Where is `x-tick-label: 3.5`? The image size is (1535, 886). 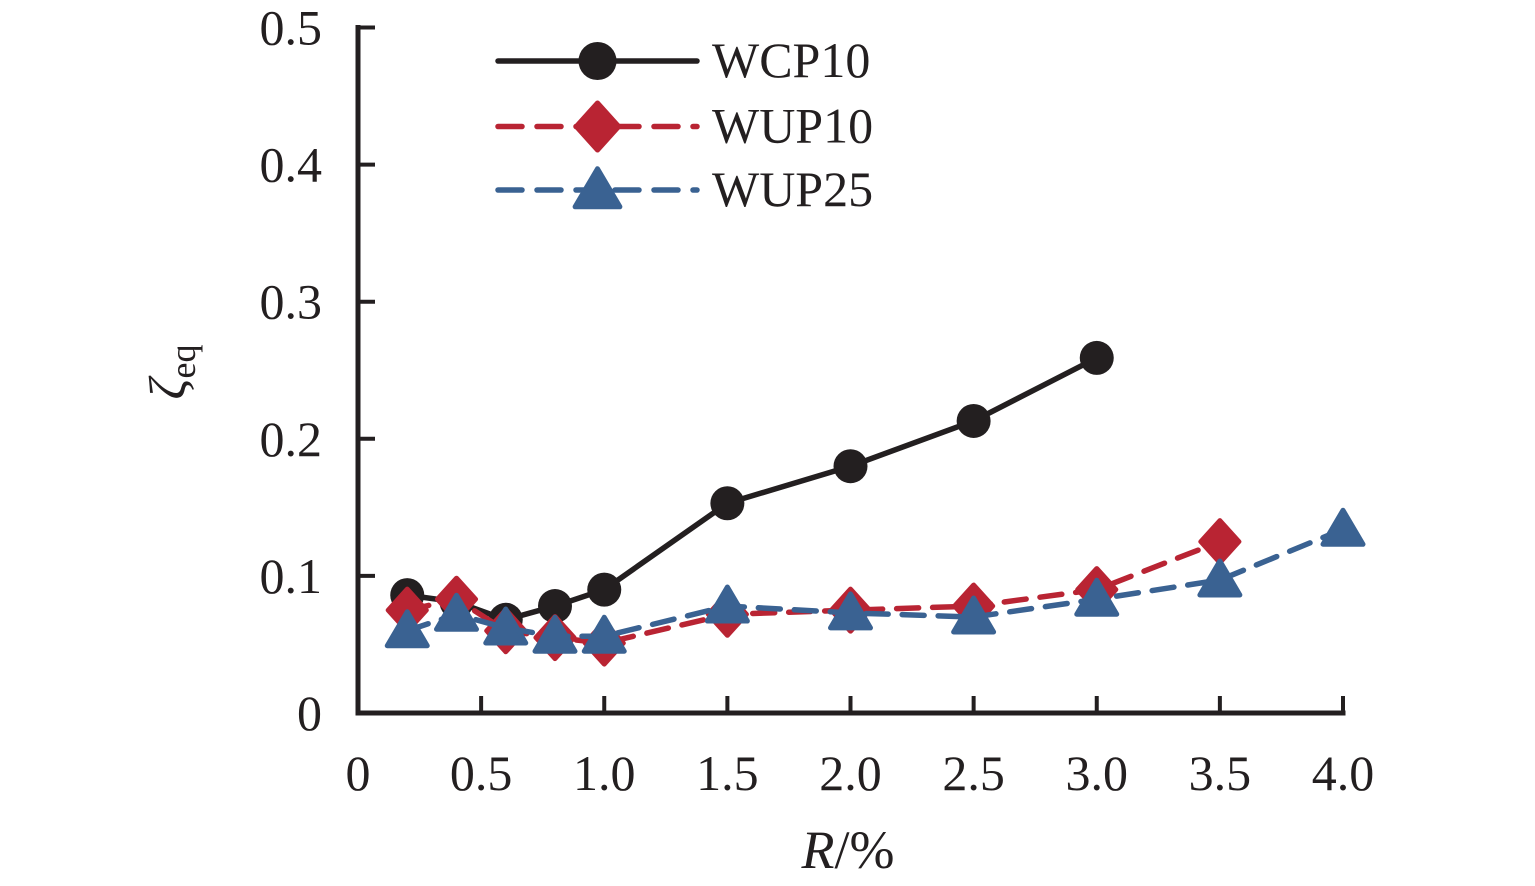
x-tick-label: 3.5 is located at coordinates (1220, 773).